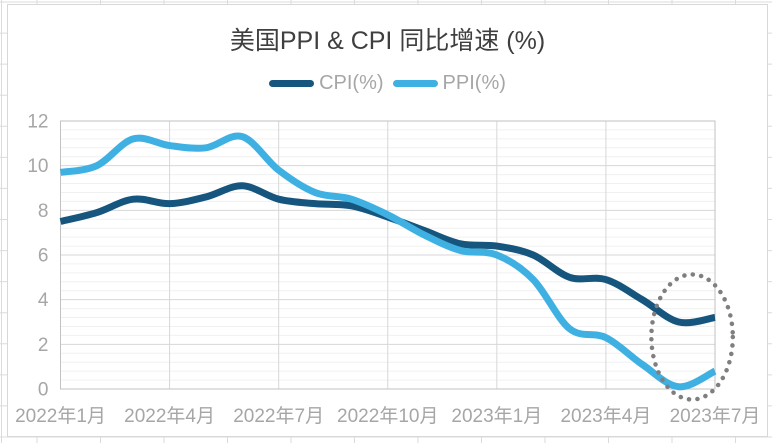 The image size is (772, 443). Describe the element at coordinates (43, 256) in the screenshot. I see `y-axis-label: 6` at that location.